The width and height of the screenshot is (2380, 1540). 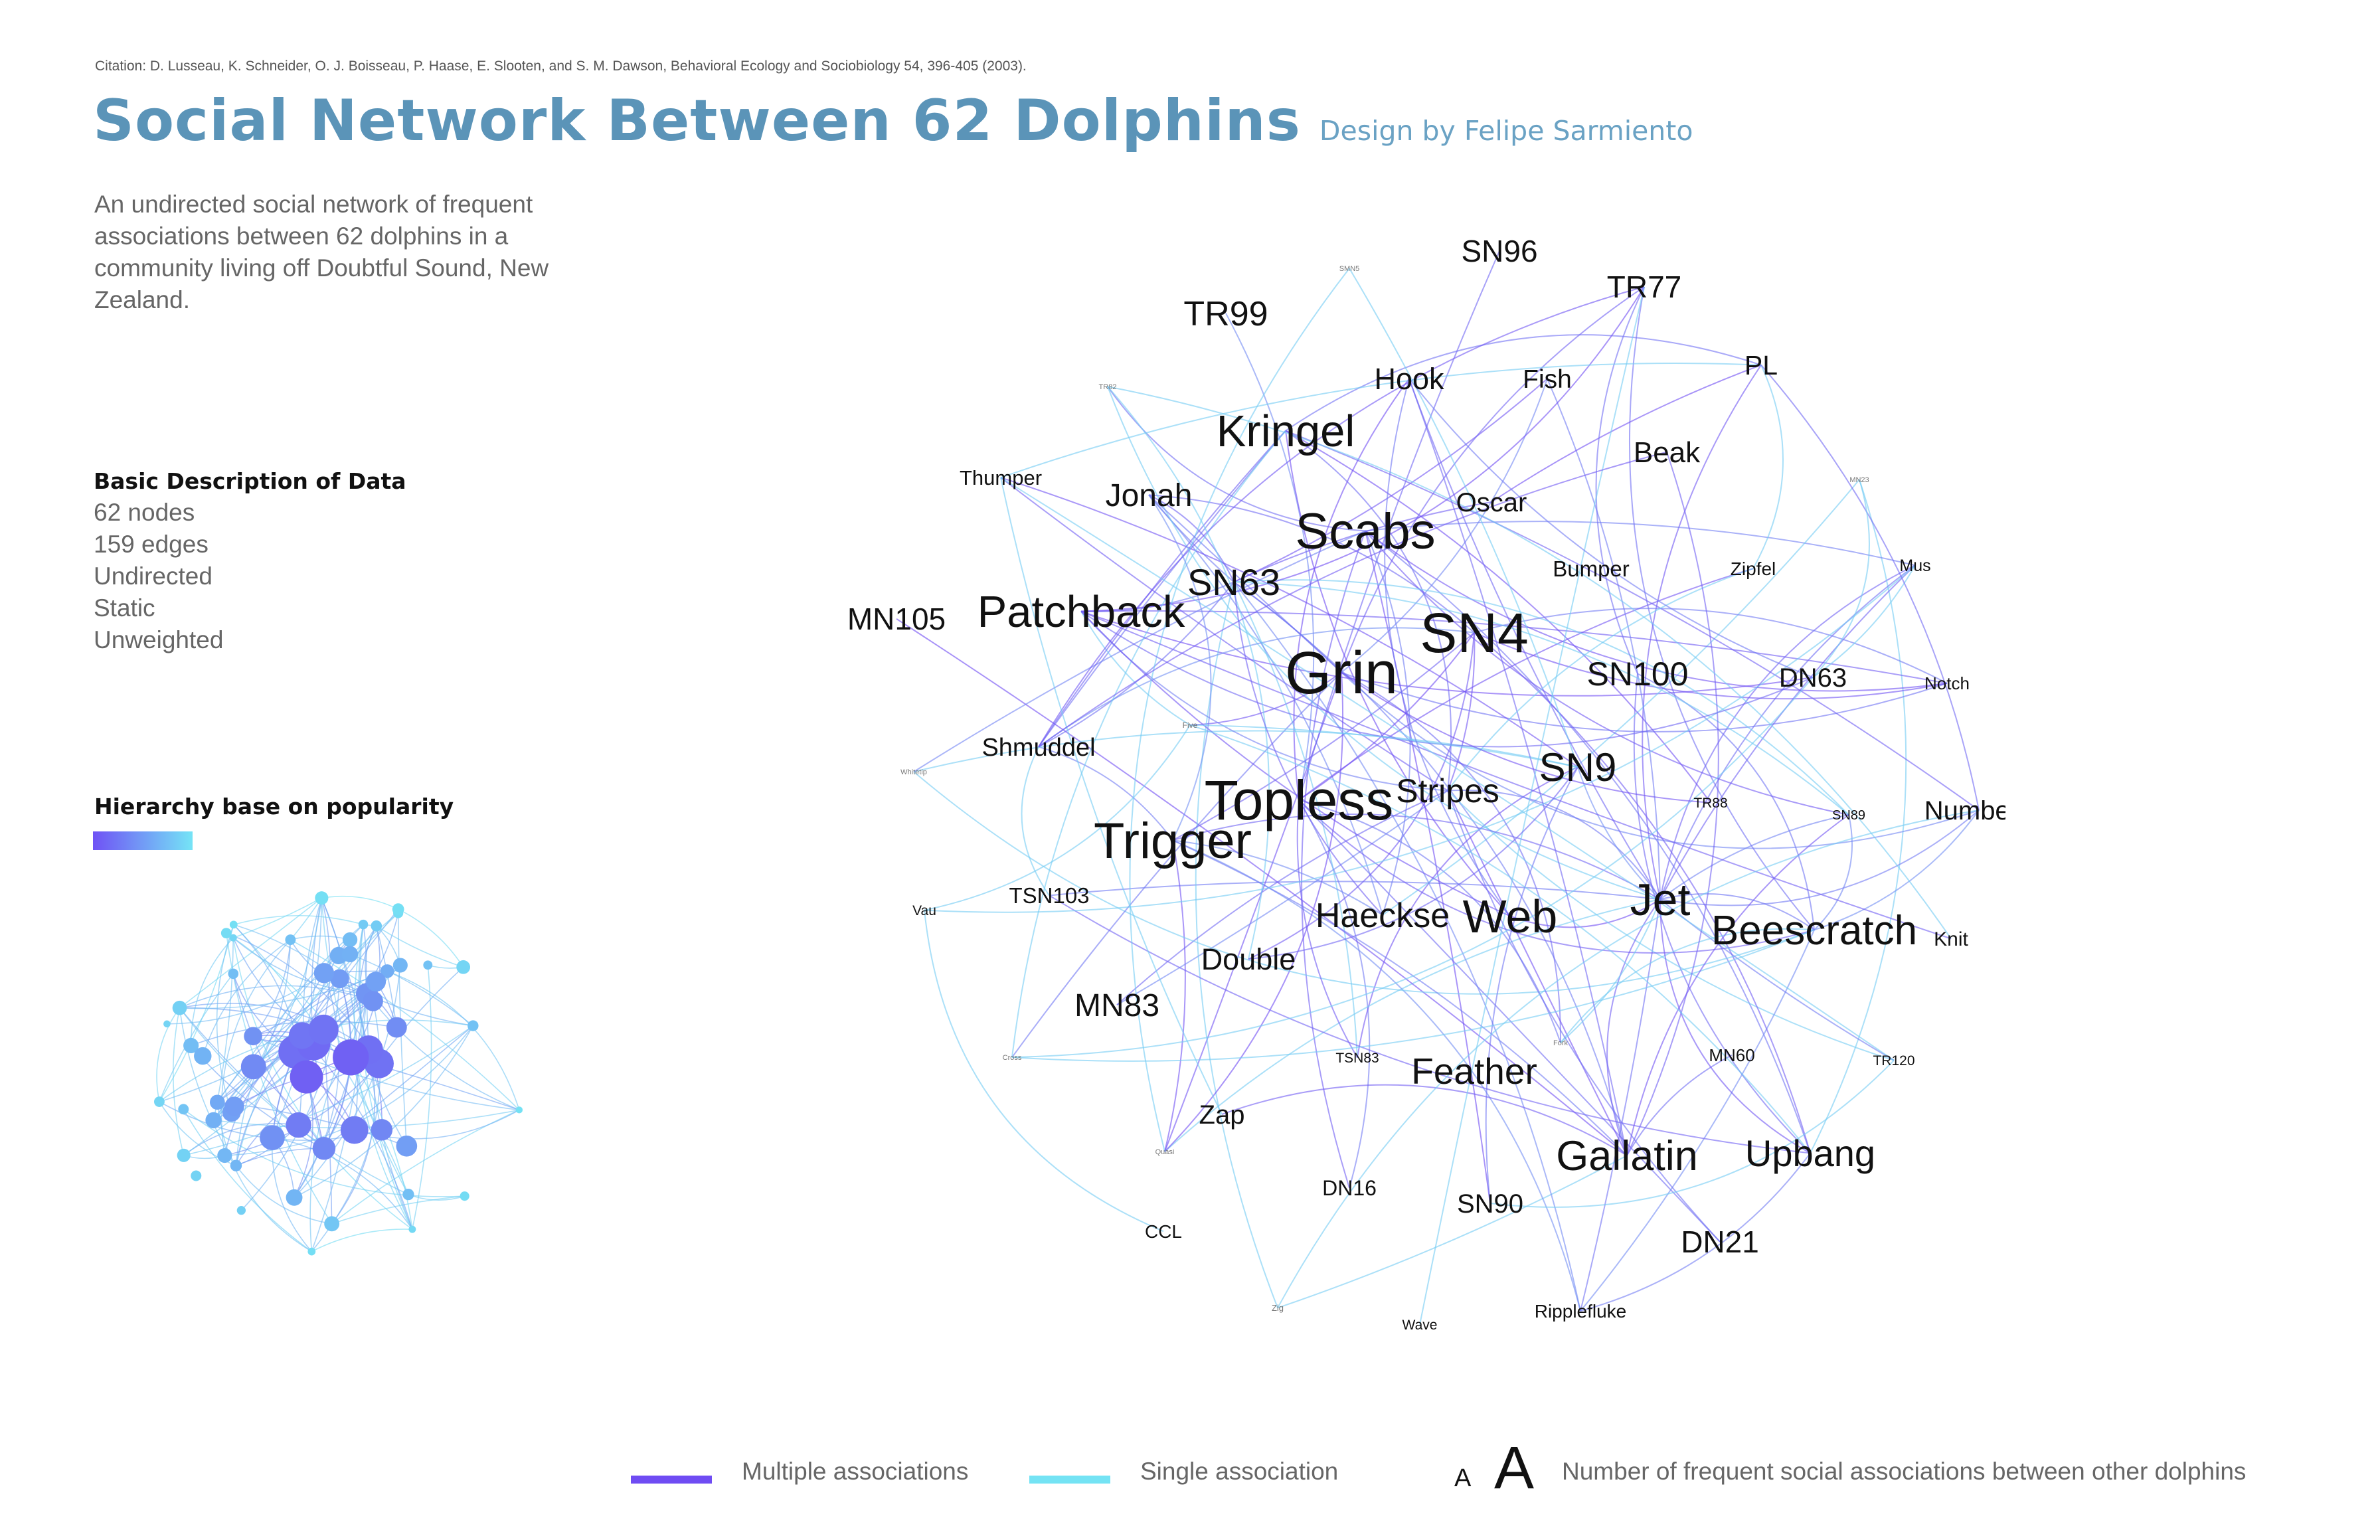 What do you see at coordinates (1447, 791) in the screenshot?
I see `dolphin-label: Stripes` at bounding box center [1447, 791].